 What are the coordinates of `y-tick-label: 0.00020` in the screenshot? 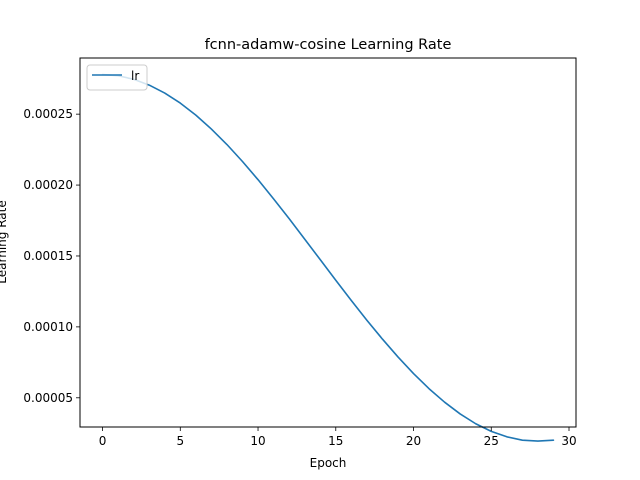 It's located at (48, 185).